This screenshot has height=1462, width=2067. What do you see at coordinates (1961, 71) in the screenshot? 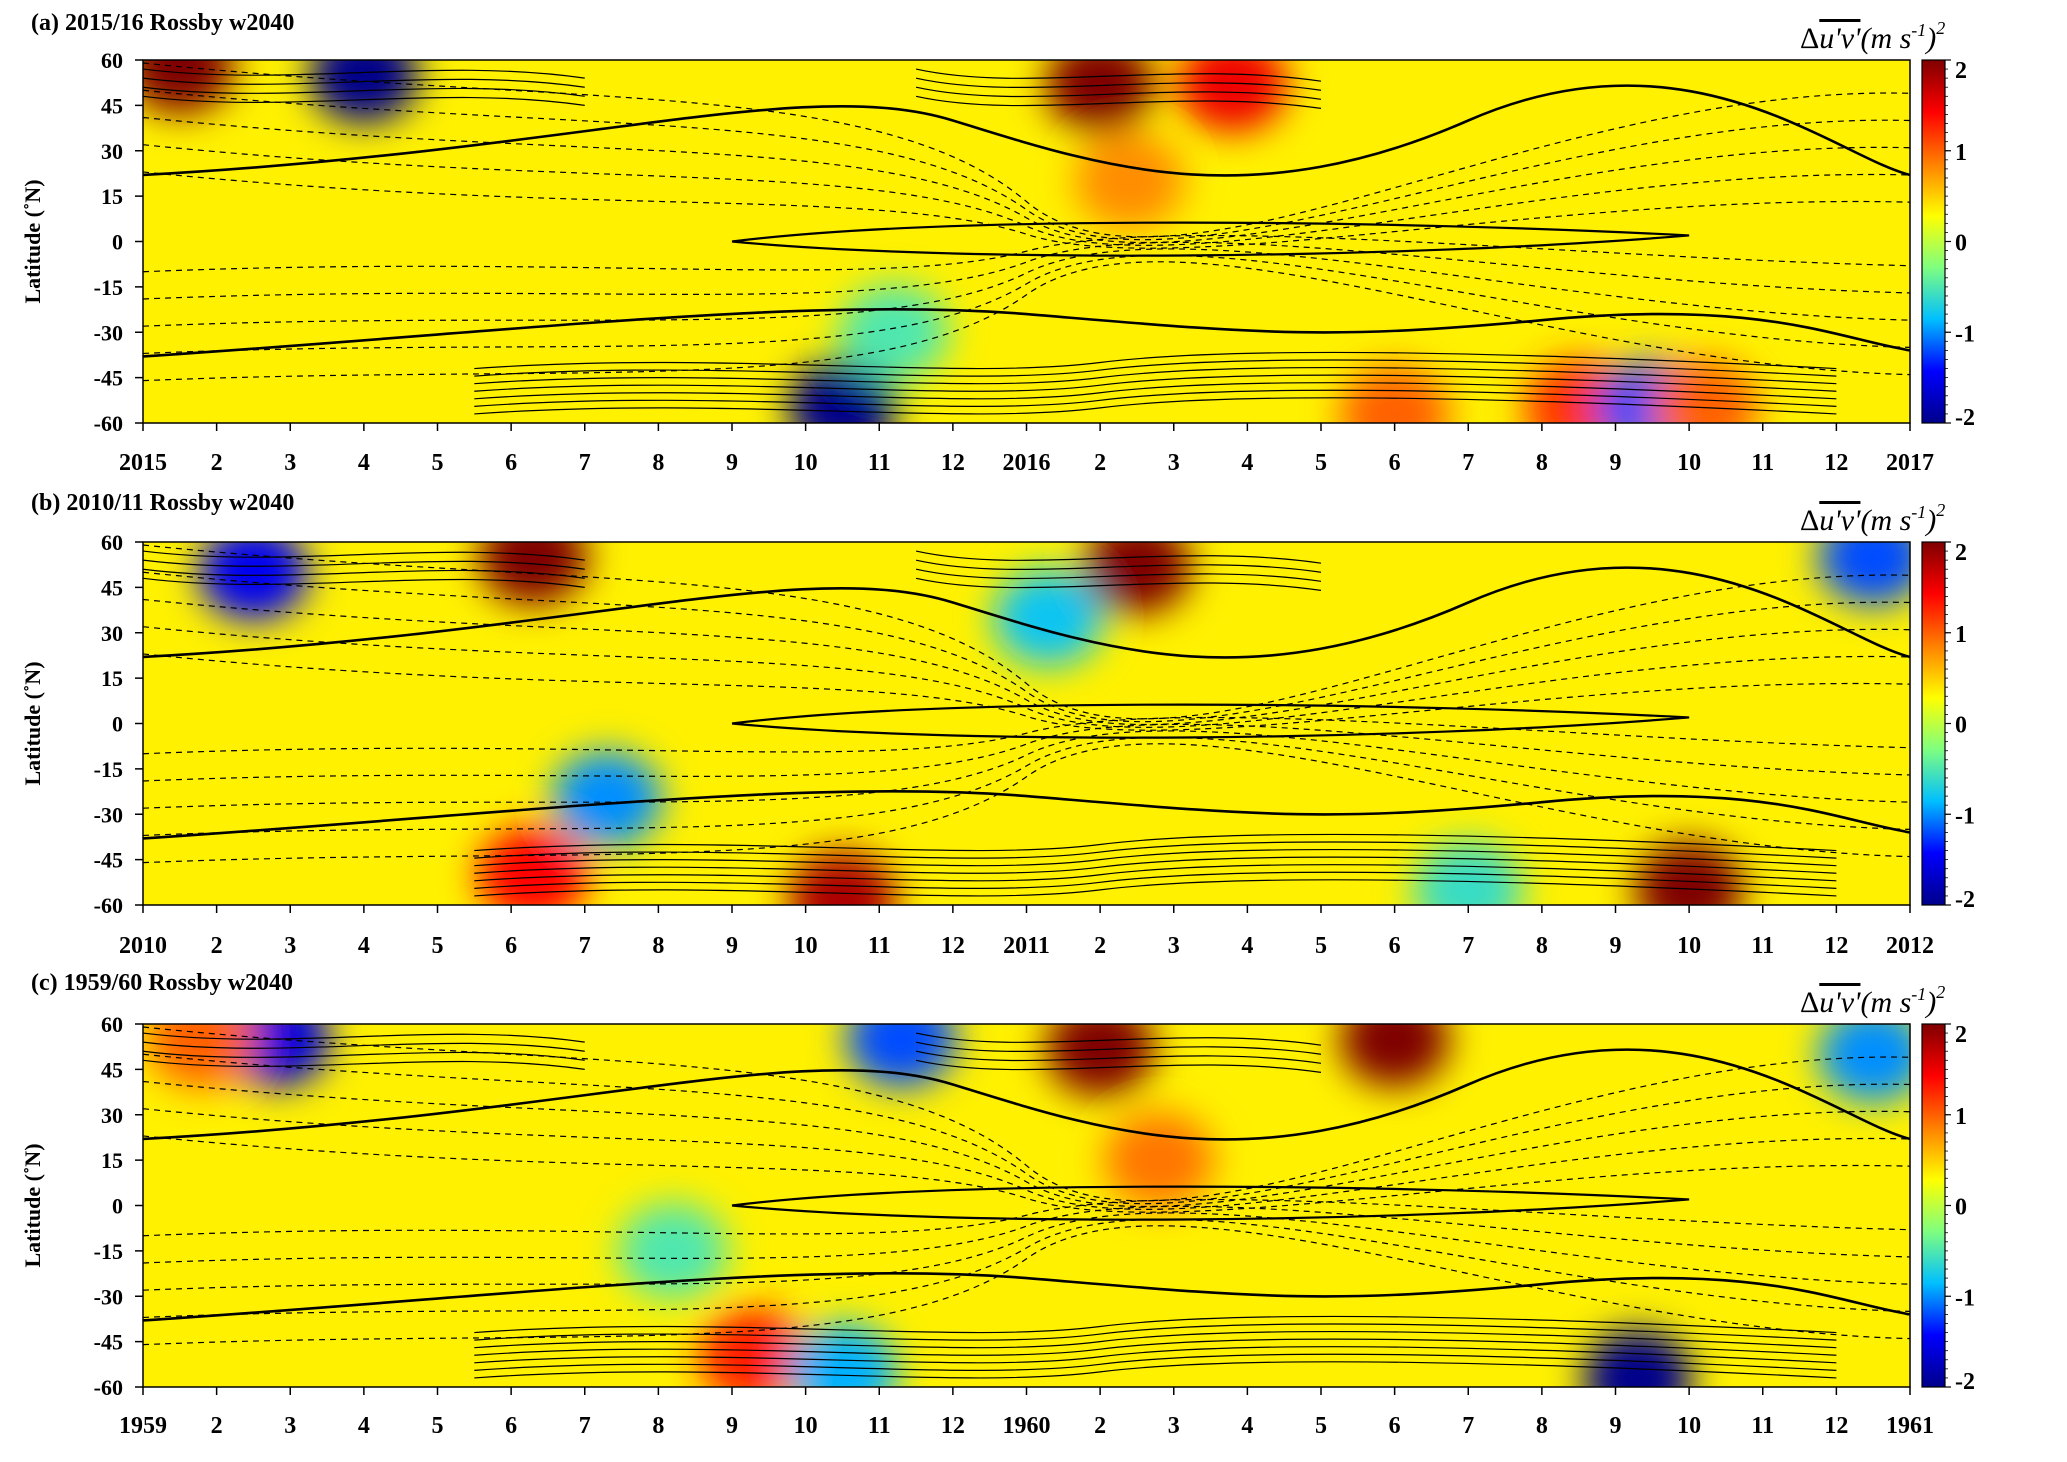
I see `colorbar-tick-label: 2` at bounding box center [1961, 71].